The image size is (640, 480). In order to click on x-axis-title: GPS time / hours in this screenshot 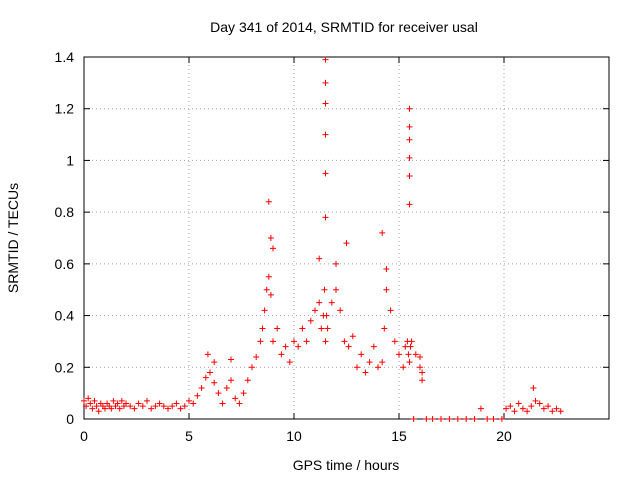, I will do `click(346, 465)`.